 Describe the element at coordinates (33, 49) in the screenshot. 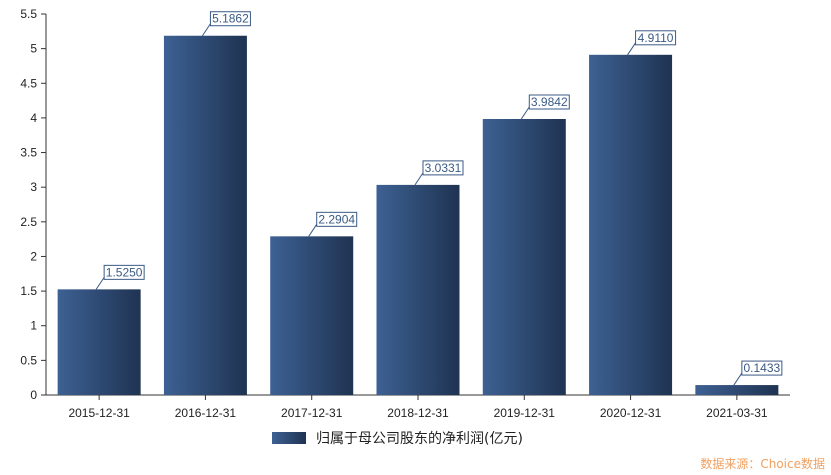

I see `y-tick-label: 5` at that location.